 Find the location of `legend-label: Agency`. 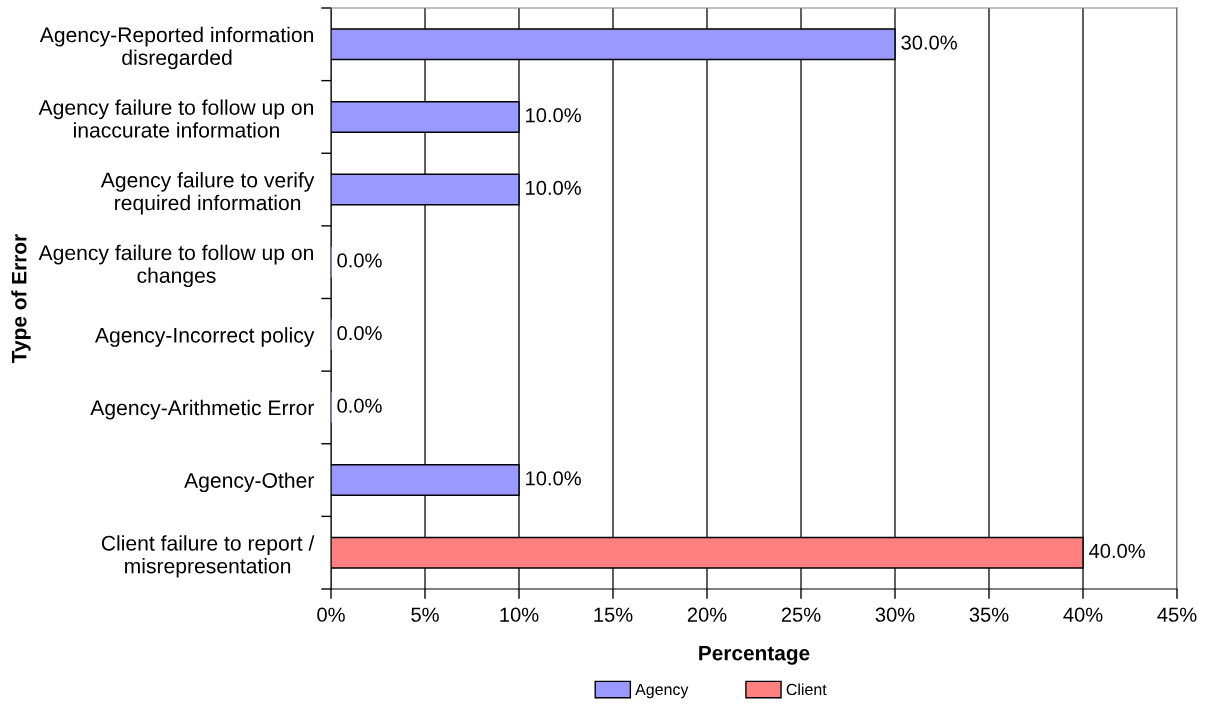

legend-label: Agency is located at coordinates (662, 691).